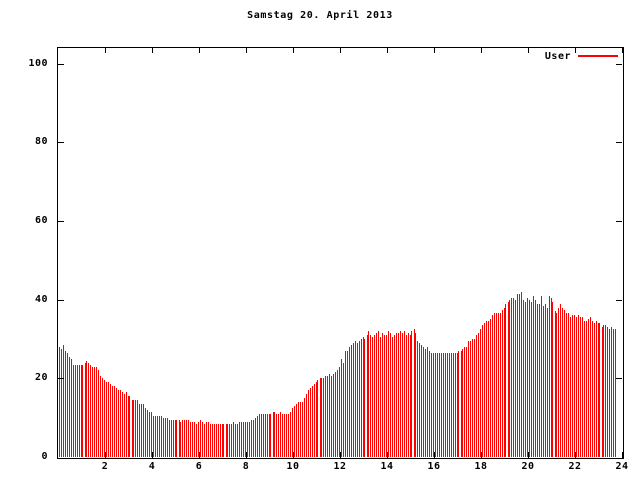 The height and width of the screenshot is (480, 640). Describe the element at coordinates (41, 377) in the screenshot. I see `y-axis-tick-label: 20` at that location.